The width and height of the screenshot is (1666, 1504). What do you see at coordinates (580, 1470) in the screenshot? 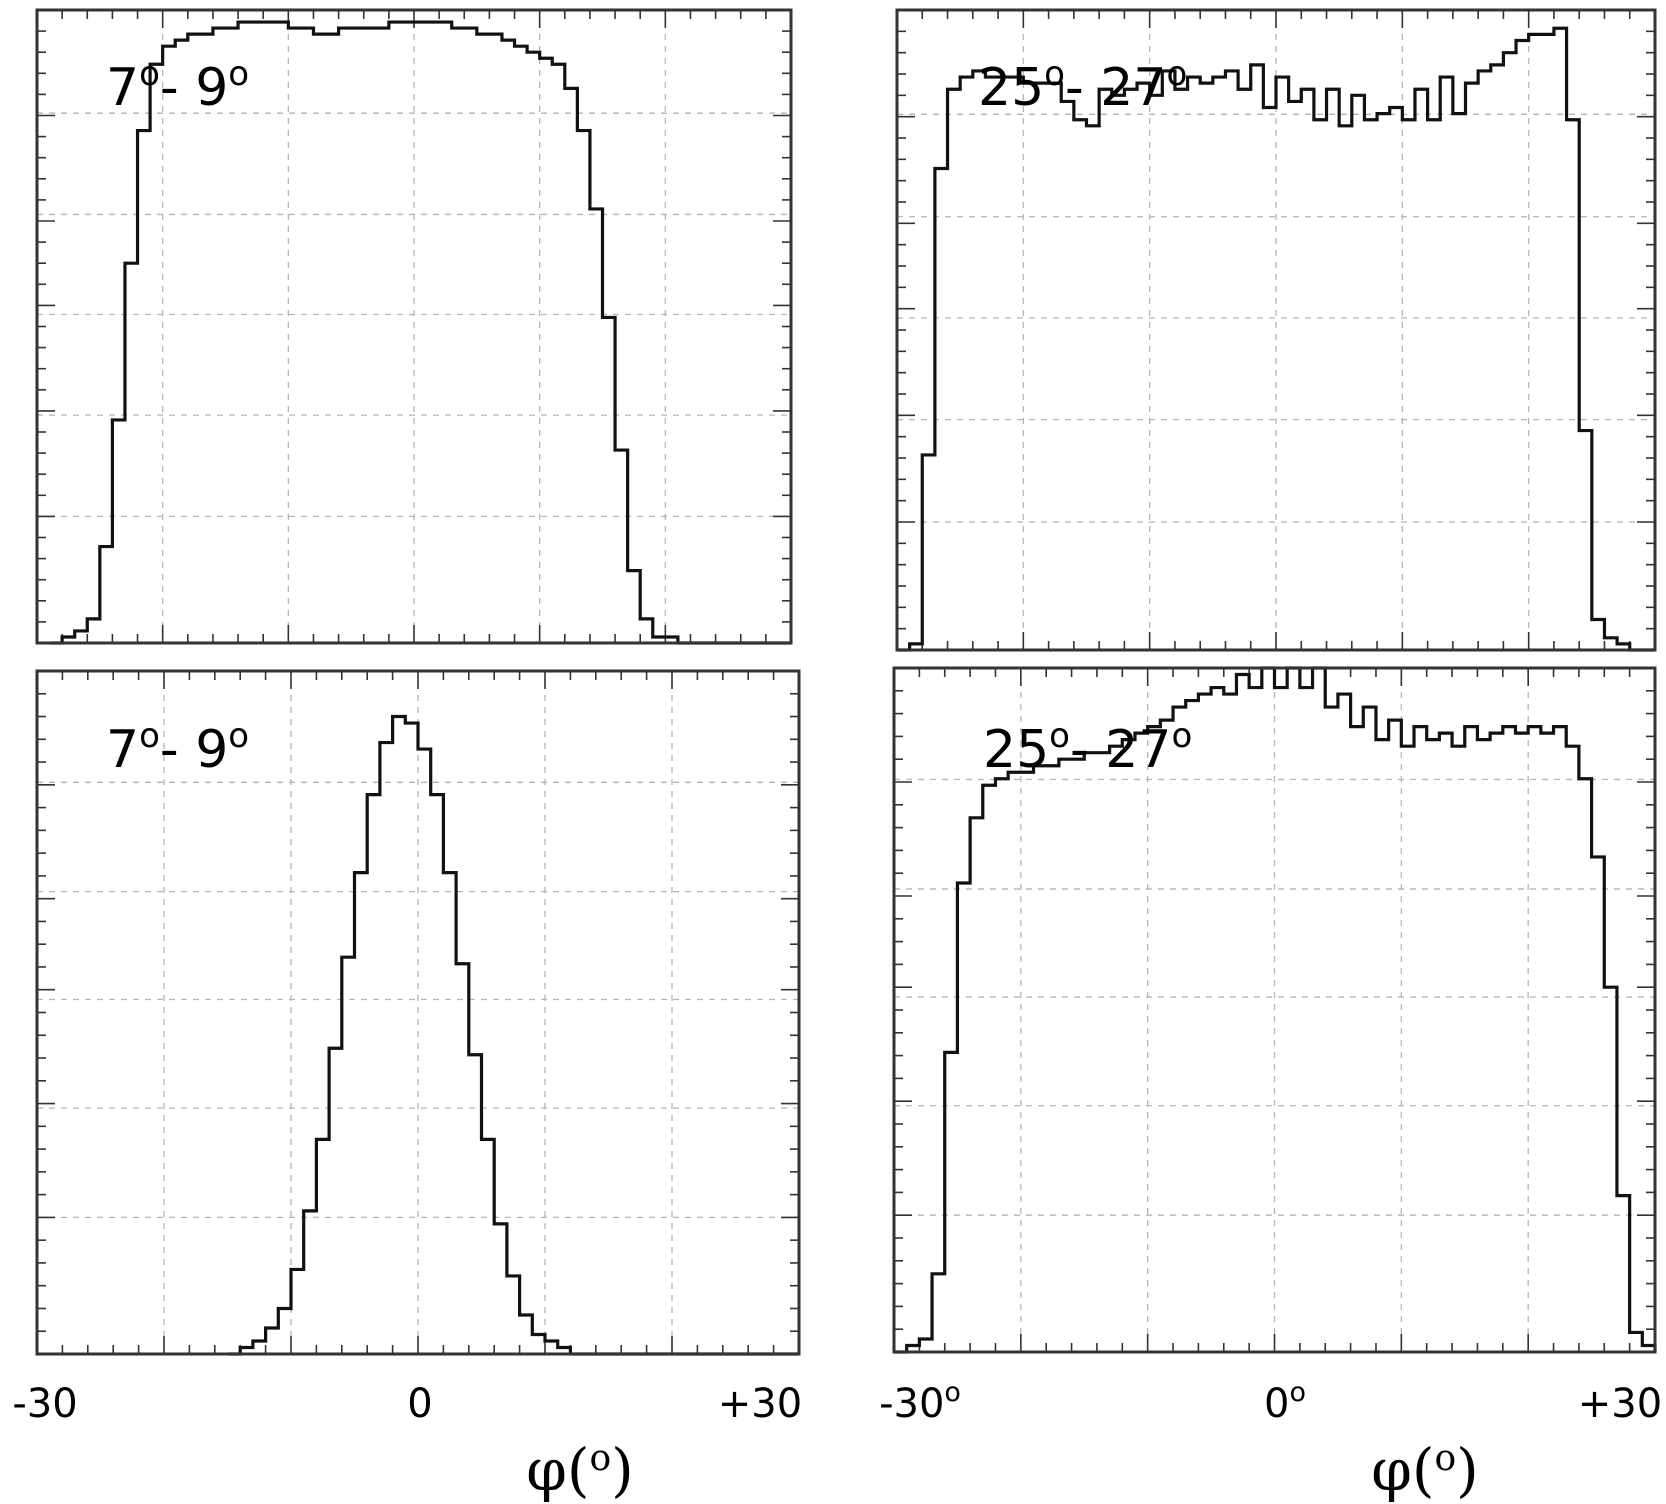
I see `x-axis-title-left: φ(o)` at bounding box center [580, 1470].